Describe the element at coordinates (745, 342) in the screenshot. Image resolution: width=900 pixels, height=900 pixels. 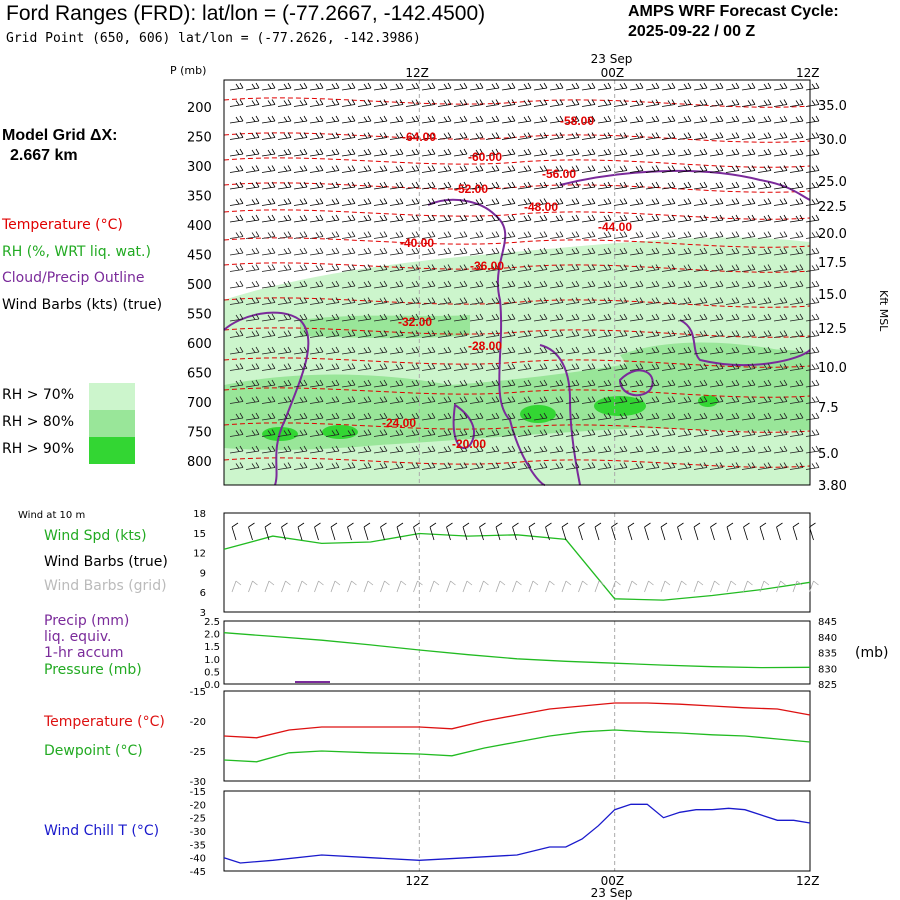
I see `cloud-outline-right` at that location.